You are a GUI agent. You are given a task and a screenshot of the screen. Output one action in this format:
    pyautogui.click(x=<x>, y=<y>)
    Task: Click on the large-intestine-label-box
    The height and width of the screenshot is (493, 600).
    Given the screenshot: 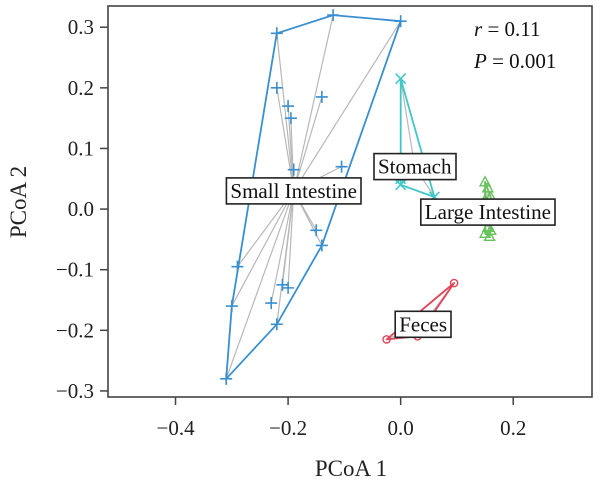 What is the action you would take?
    pyautogui.click(x=487, y=212)
    